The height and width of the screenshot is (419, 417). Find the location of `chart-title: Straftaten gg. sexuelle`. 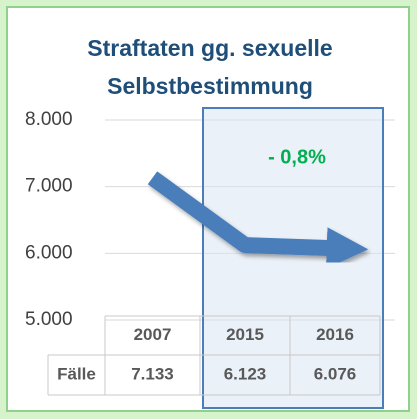

chart-title: Straftaten gg. sexuelle is located at coordinates (209, 48).